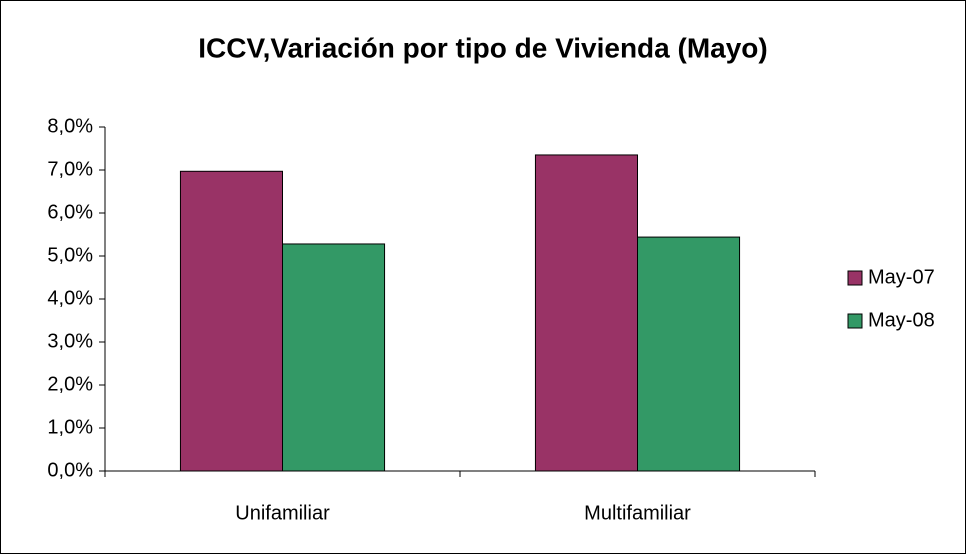 The height and width of the screenshot is (554, 966). What do you see at coordinates (70, 384) in the screenshot?
I see `y-tick-label: 2,0%` at bounding box center [70, 384].